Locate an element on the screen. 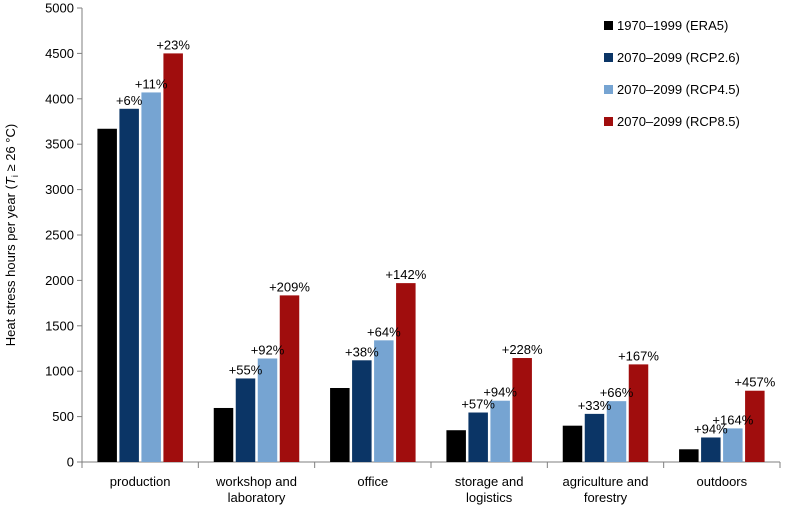 Image resolution: width=788 pixels, height=509 pixels. data-label: +228% is located at coordinates (522, 349).